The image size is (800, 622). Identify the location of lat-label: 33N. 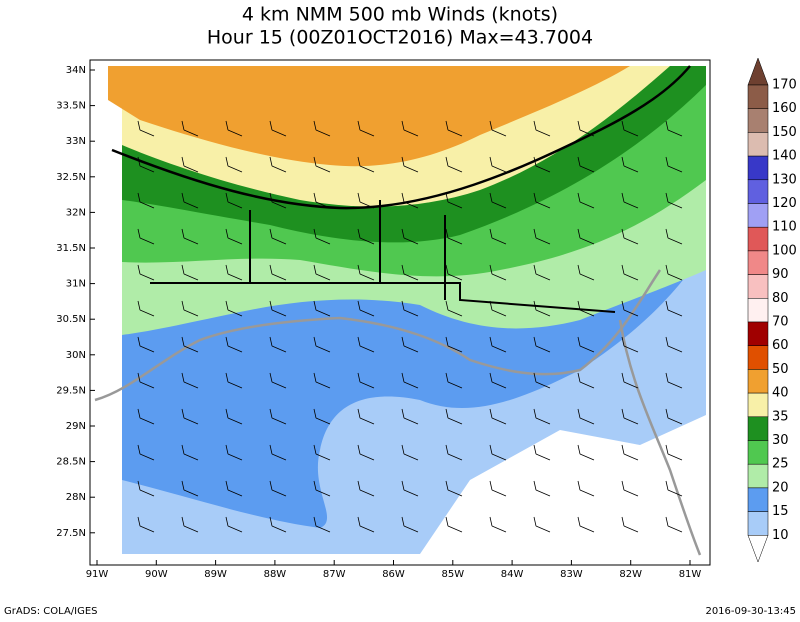
(76, 141).